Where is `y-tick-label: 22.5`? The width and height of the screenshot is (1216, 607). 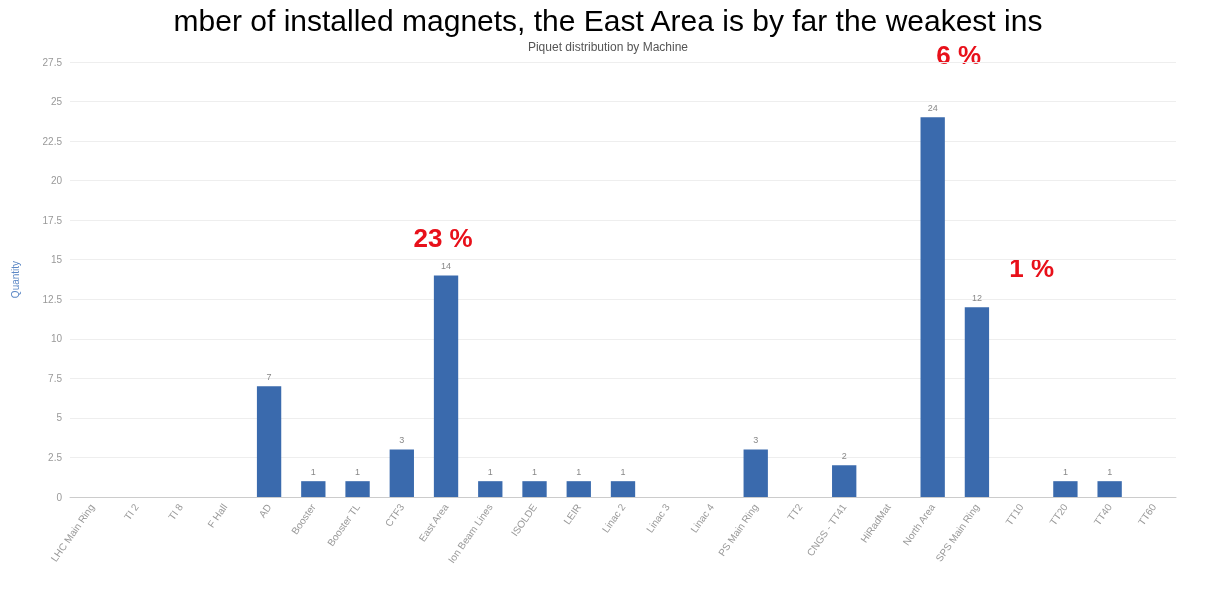
y-tick-label: 22.5 is located at coordinates (52, 141).